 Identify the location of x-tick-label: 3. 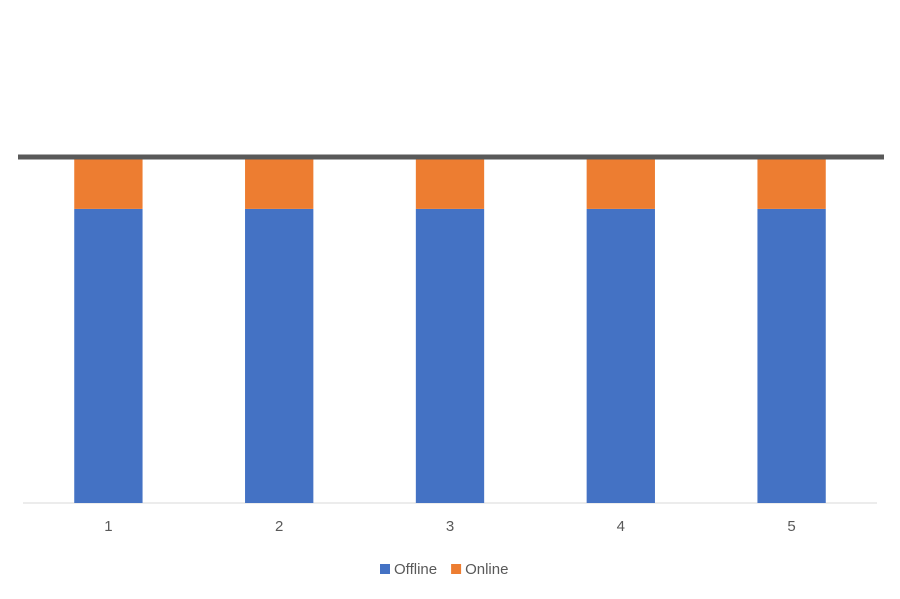
(450, 526).